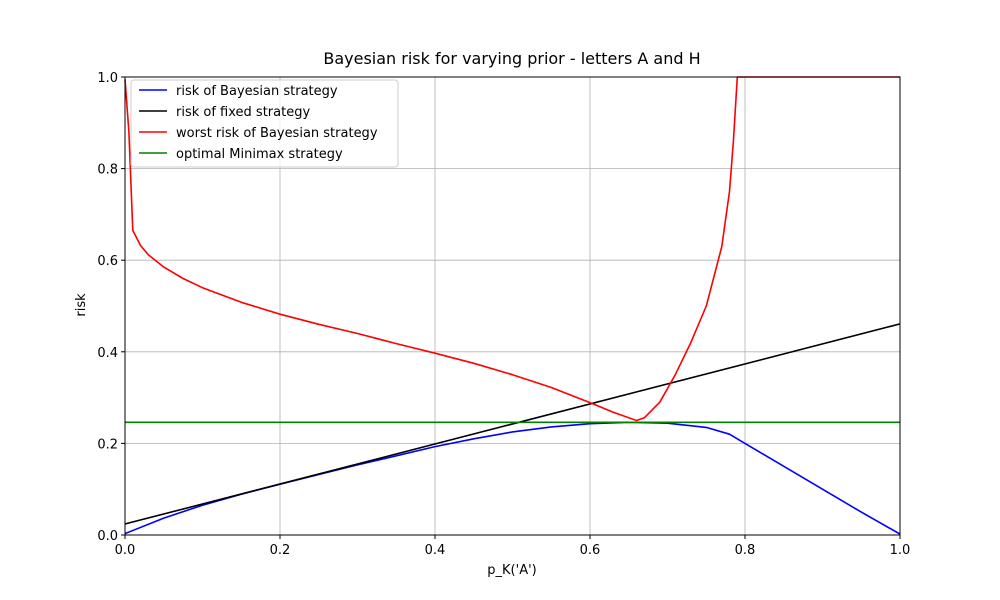 The image size is (1000, 600). What do you see at coordinates (107, 261) in the screenshot?
I see `y-tick-label: 0.6` at bounding box center [107, 261].